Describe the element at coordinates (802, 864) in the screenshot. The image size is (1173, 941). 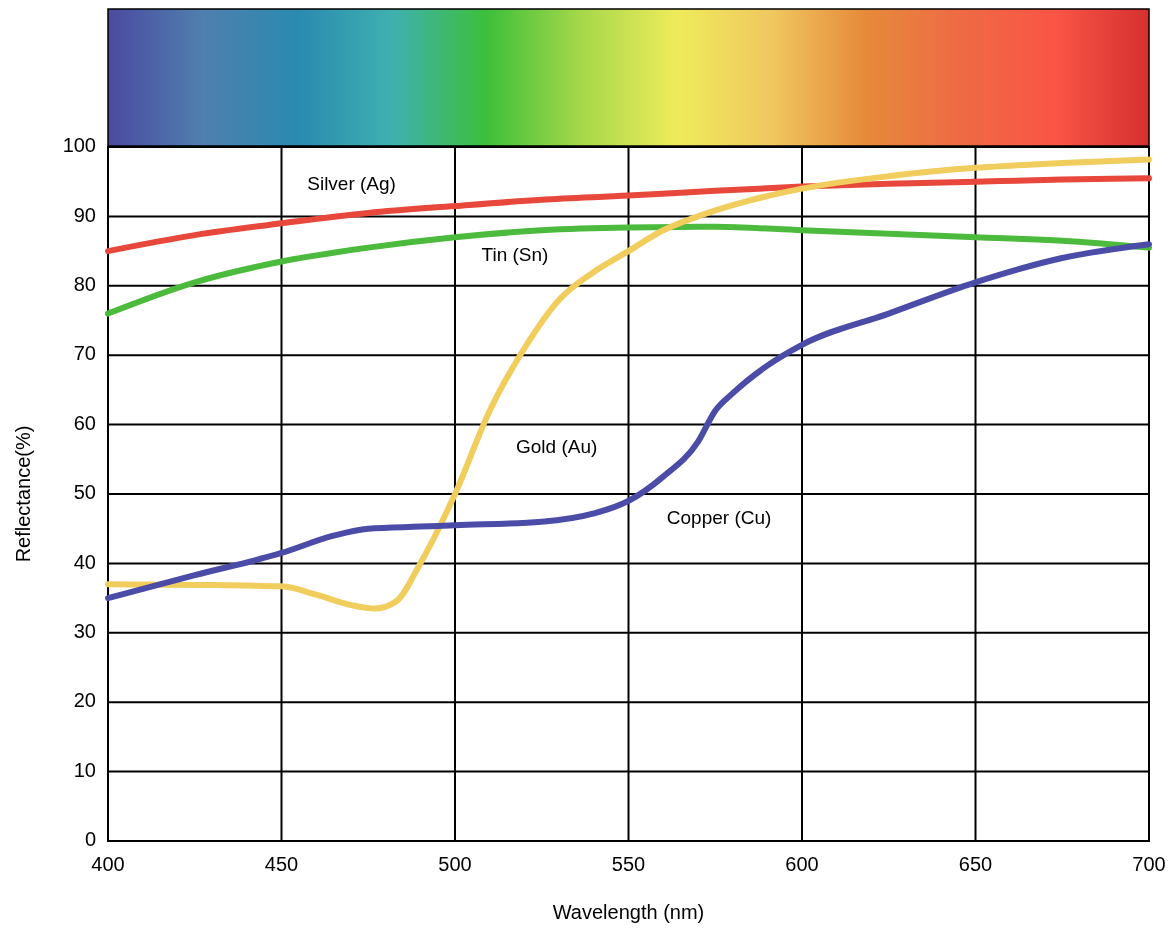
I see `x-tick-label: 600` at that location.